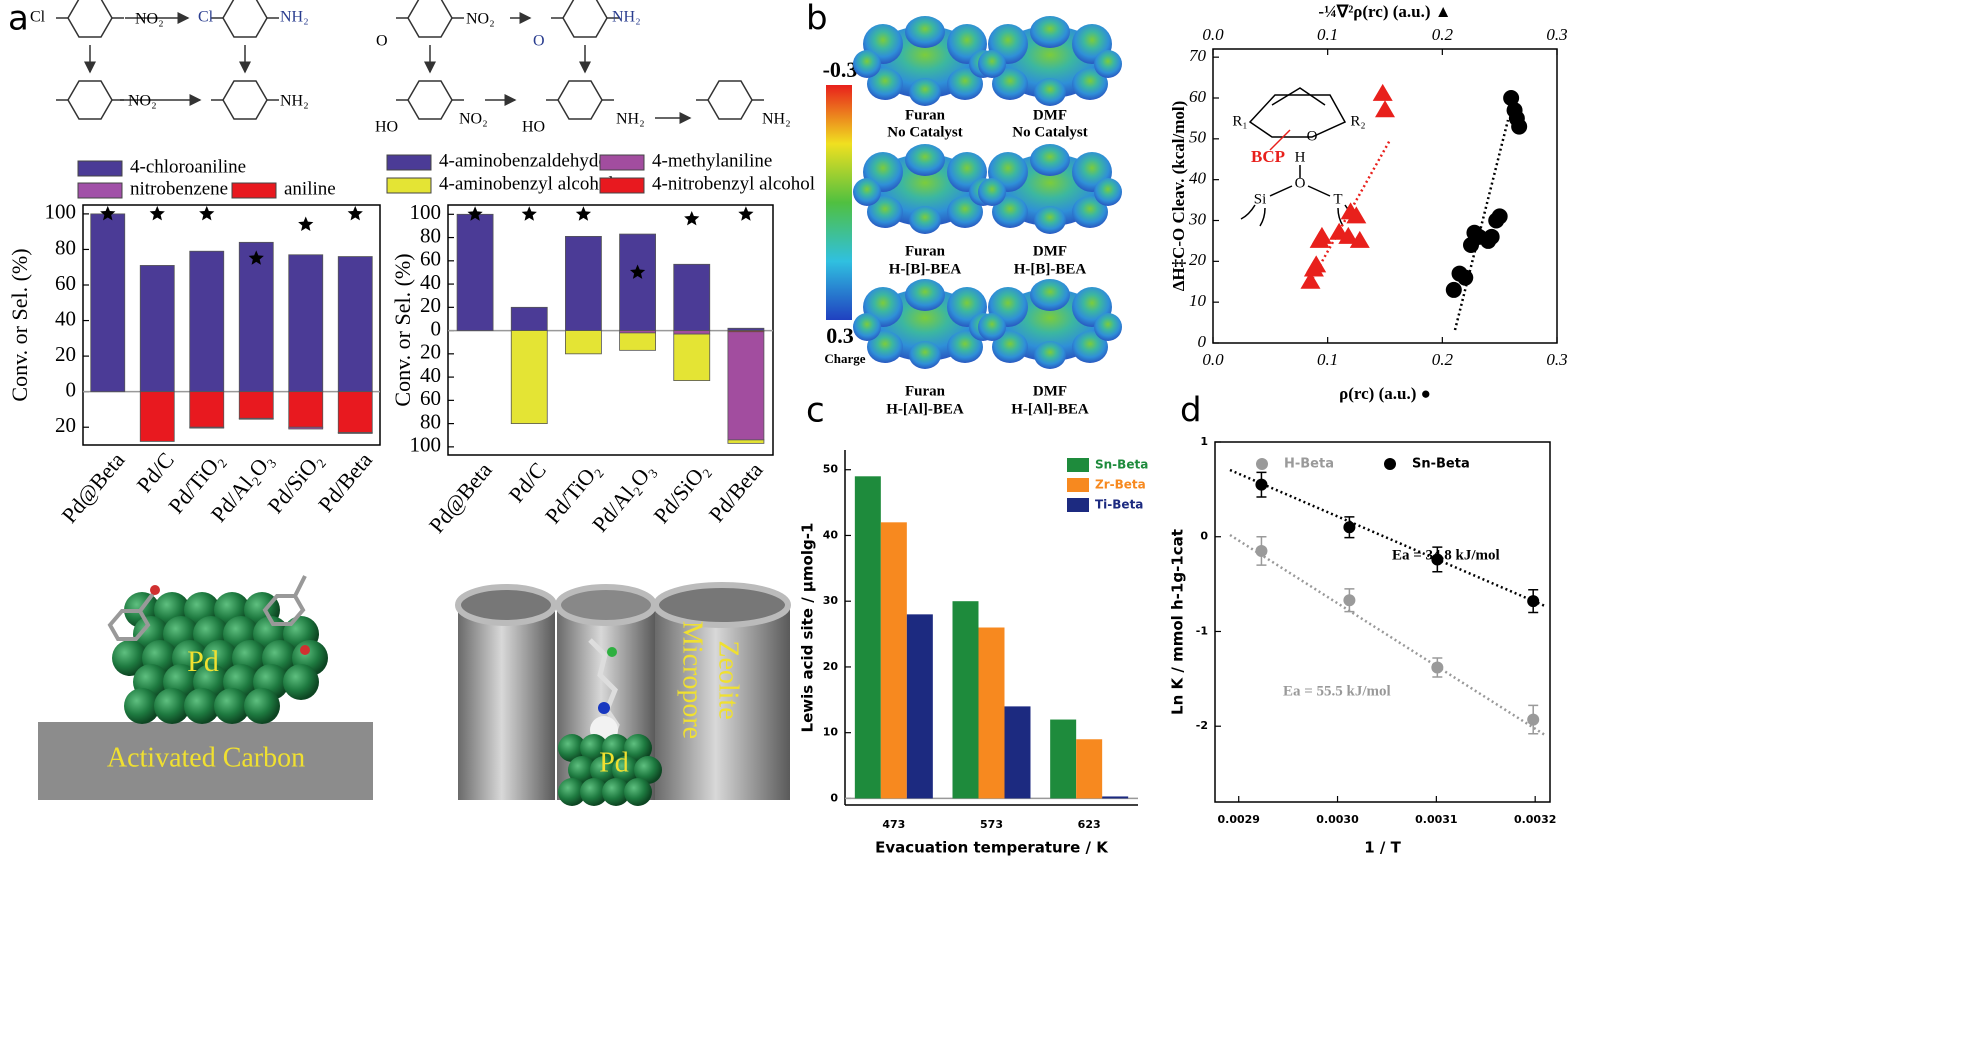  I want to click on x-tick-label: Pd/C, so click(526, 482).